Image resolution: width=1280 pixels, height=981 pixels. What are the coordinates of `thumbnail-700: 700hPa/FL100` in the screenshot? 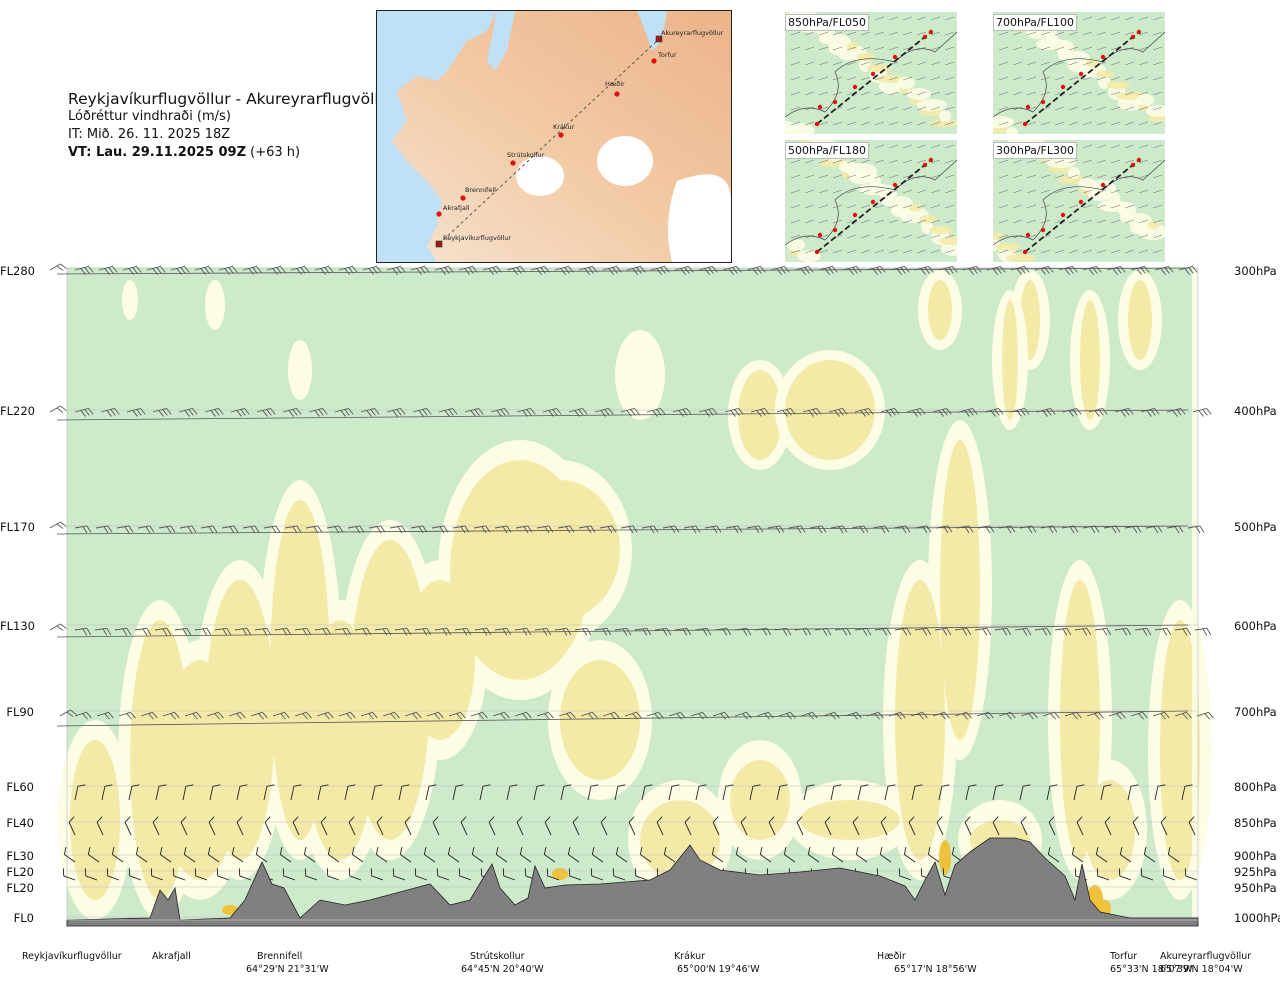 It's located at (1079, 73).